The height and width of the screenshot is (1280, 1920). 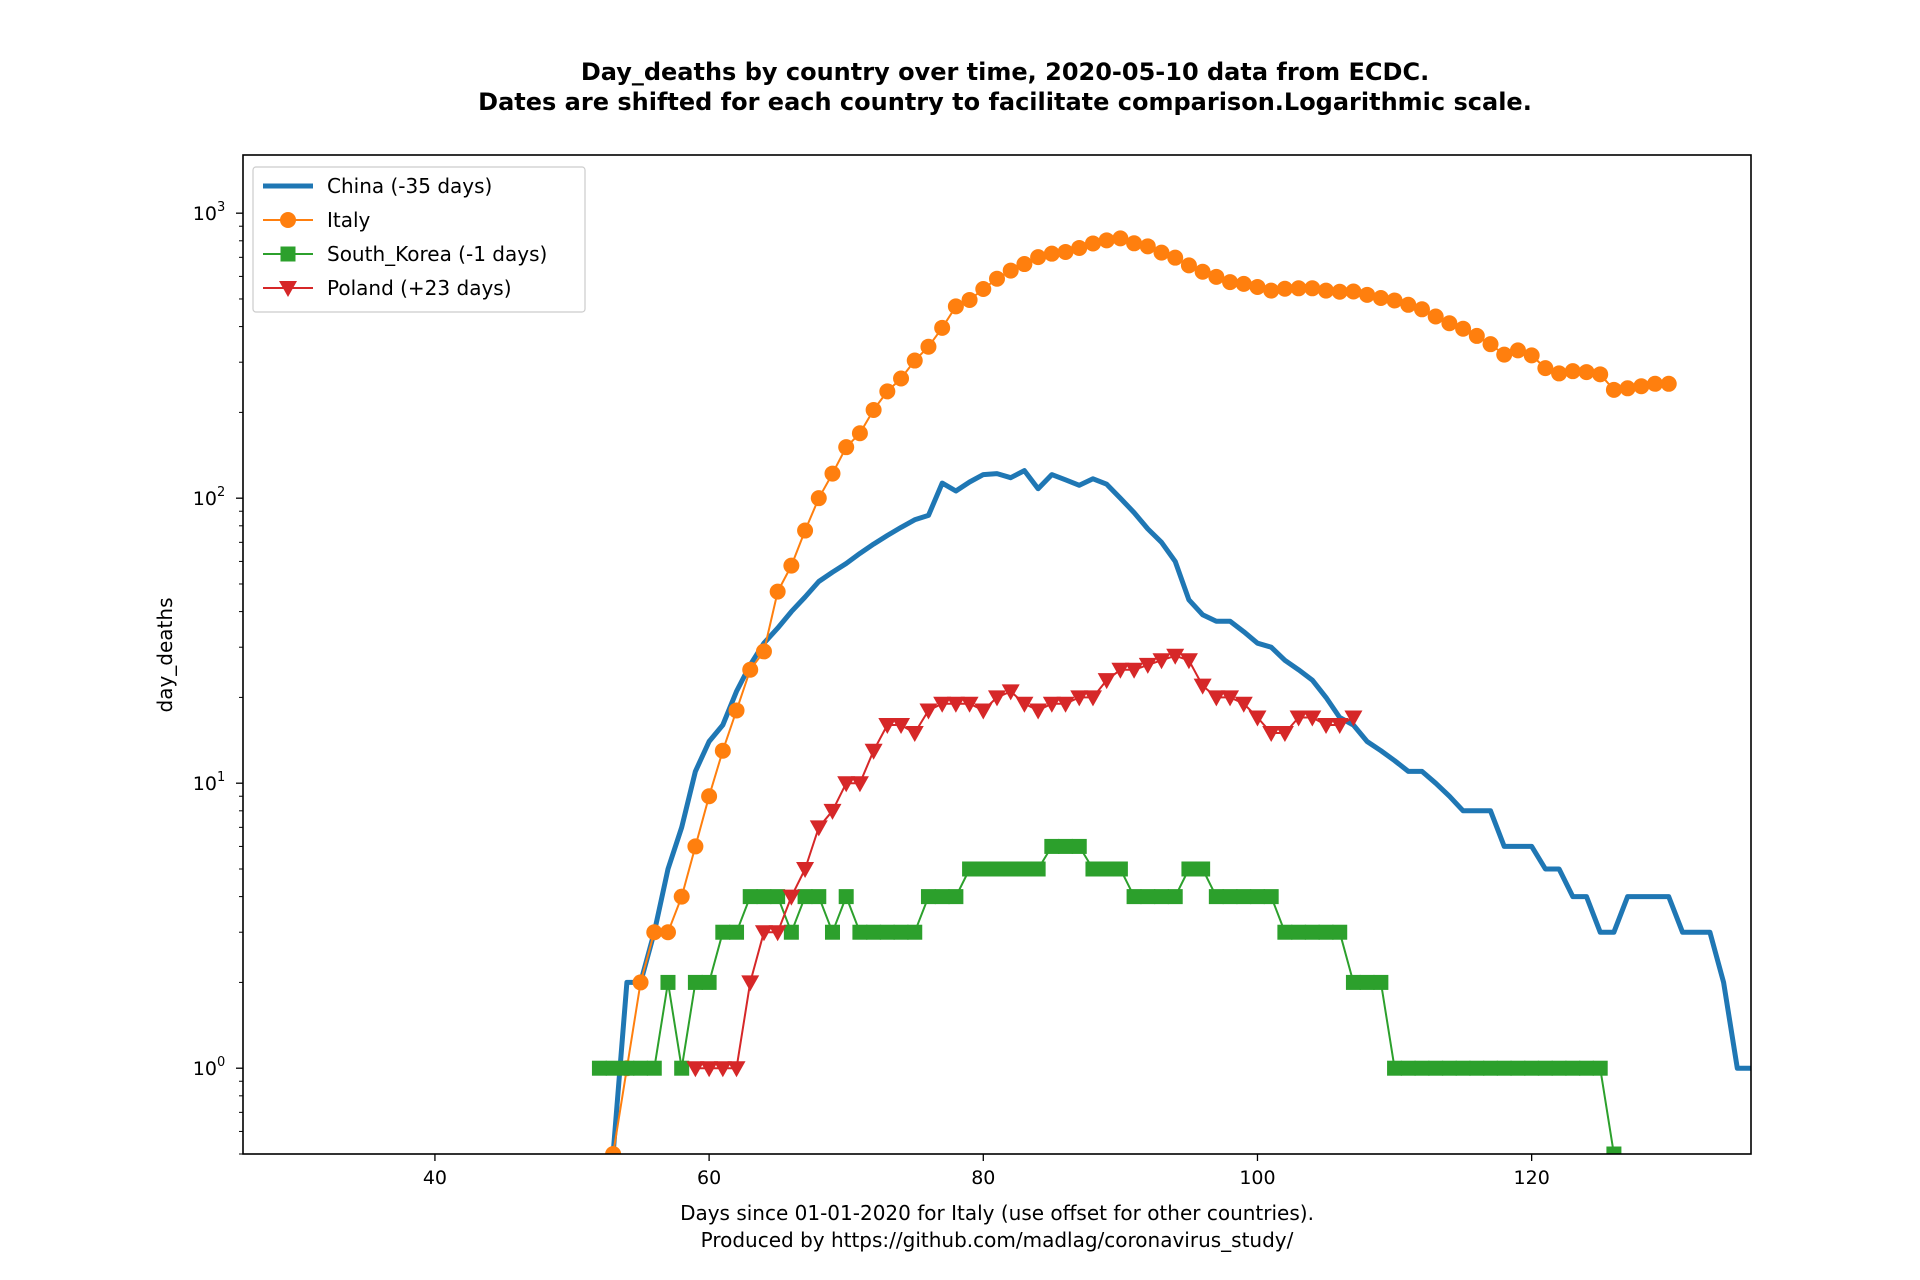 What do you see at coordinates (288, 254) in the screenshot?
I see `legend-marker` at bounding box center [288, 254].